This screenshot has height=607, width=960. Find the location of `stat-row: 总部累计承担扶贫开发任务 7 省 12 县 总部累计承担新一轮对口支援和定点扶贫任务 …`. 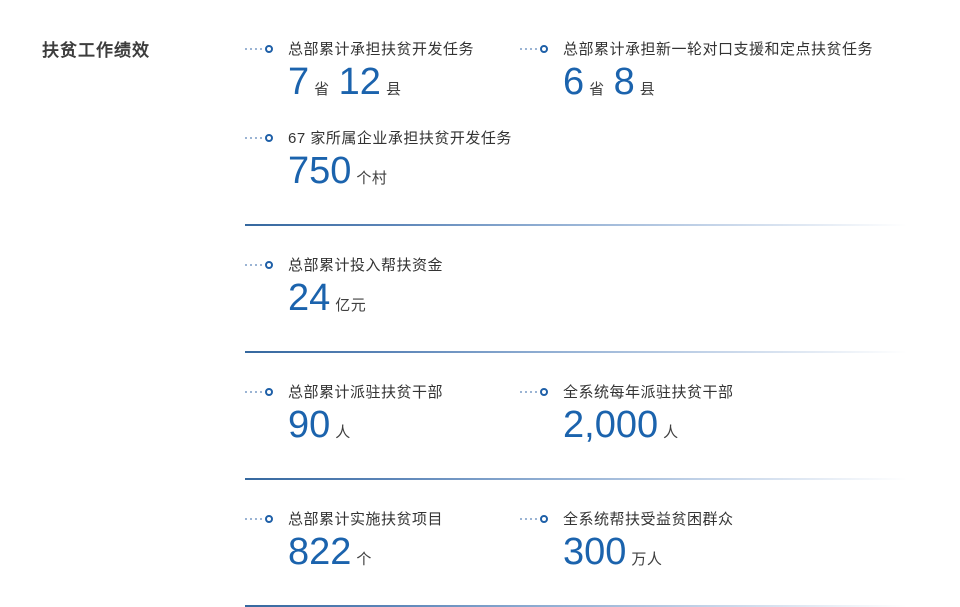

stat-row: 总部累计承担扶贫开发任务 7 省 12 县 总部累计承担新一轮对口支援和定点扶贫任务 … is located at coordinates (576, 74).